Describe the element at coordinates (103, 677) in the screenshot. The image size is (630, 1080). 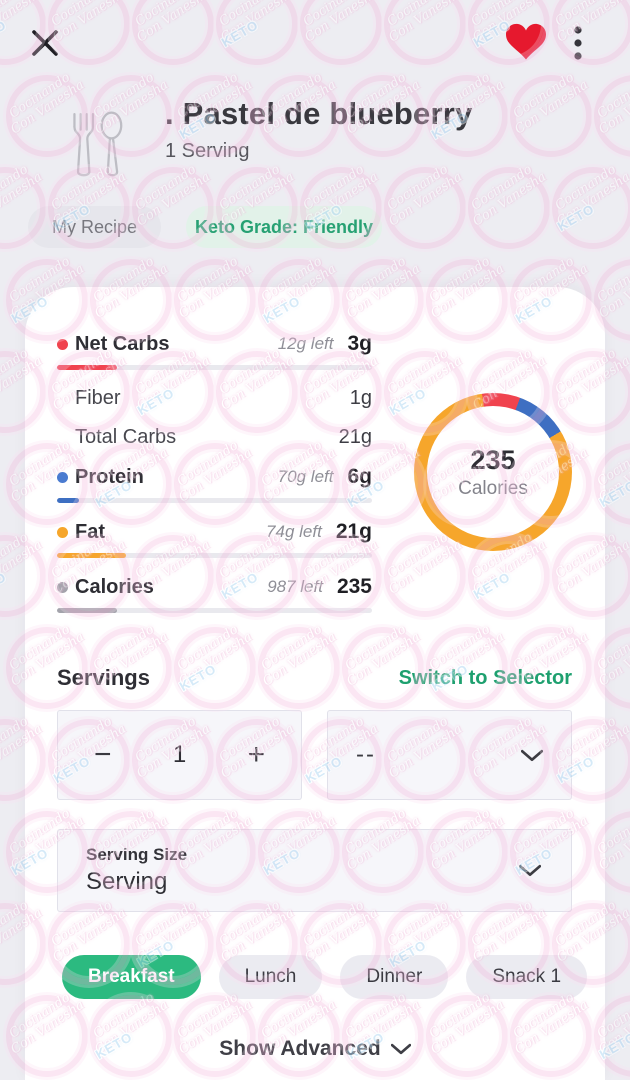
I see `servings-heading: Servings` at that location.